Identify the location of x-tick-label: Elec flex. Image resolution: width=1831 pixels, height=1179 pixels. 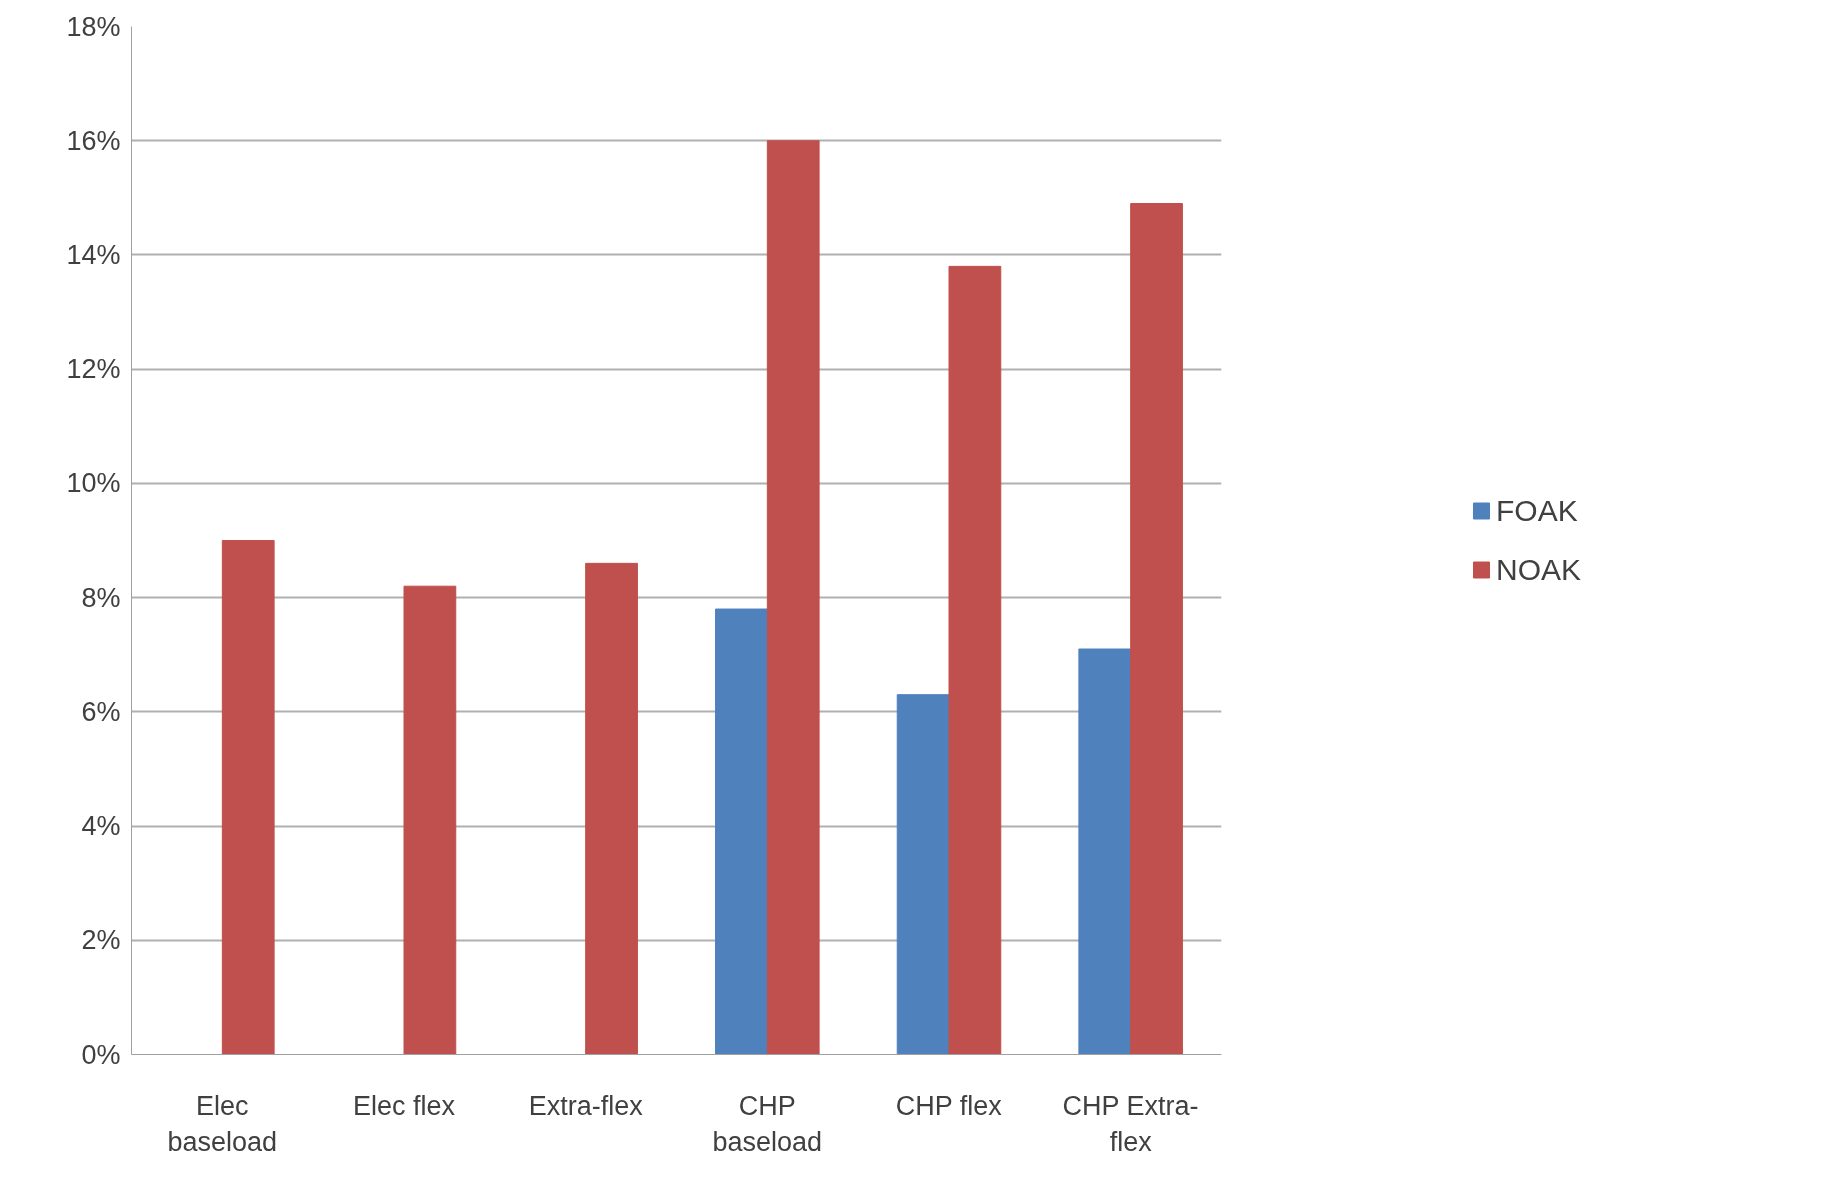
(404, 1105).